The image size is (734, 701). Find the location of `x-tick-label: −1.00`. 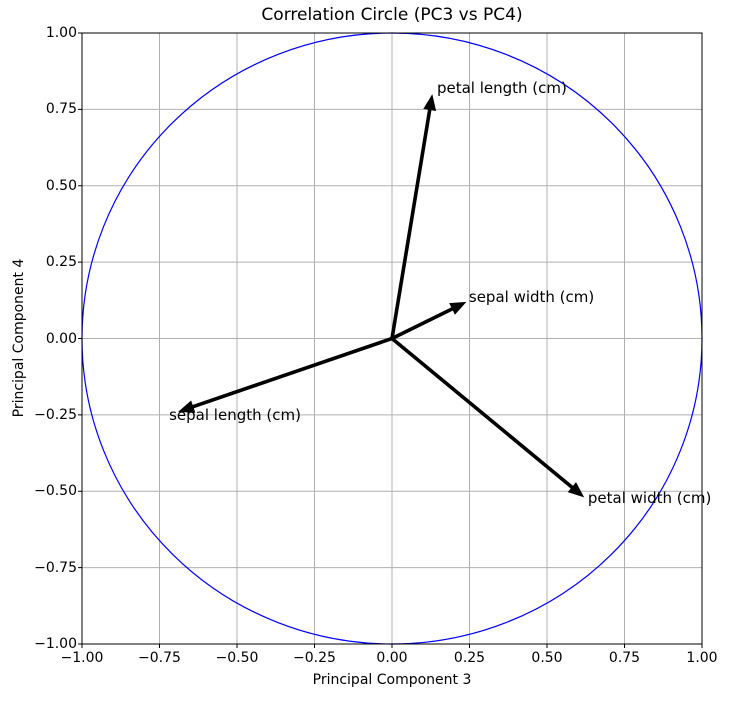

x-tick-label: −1.00 is located at coordinates (82, 658).